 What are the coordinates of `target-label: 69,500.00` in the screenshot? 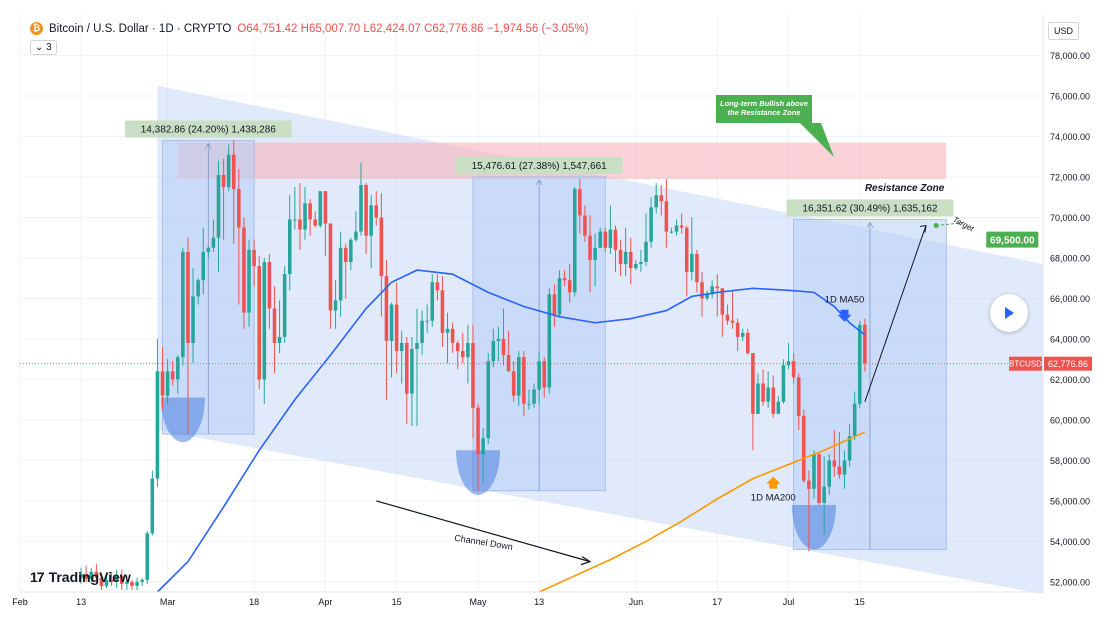 It's located at (1012, 241).